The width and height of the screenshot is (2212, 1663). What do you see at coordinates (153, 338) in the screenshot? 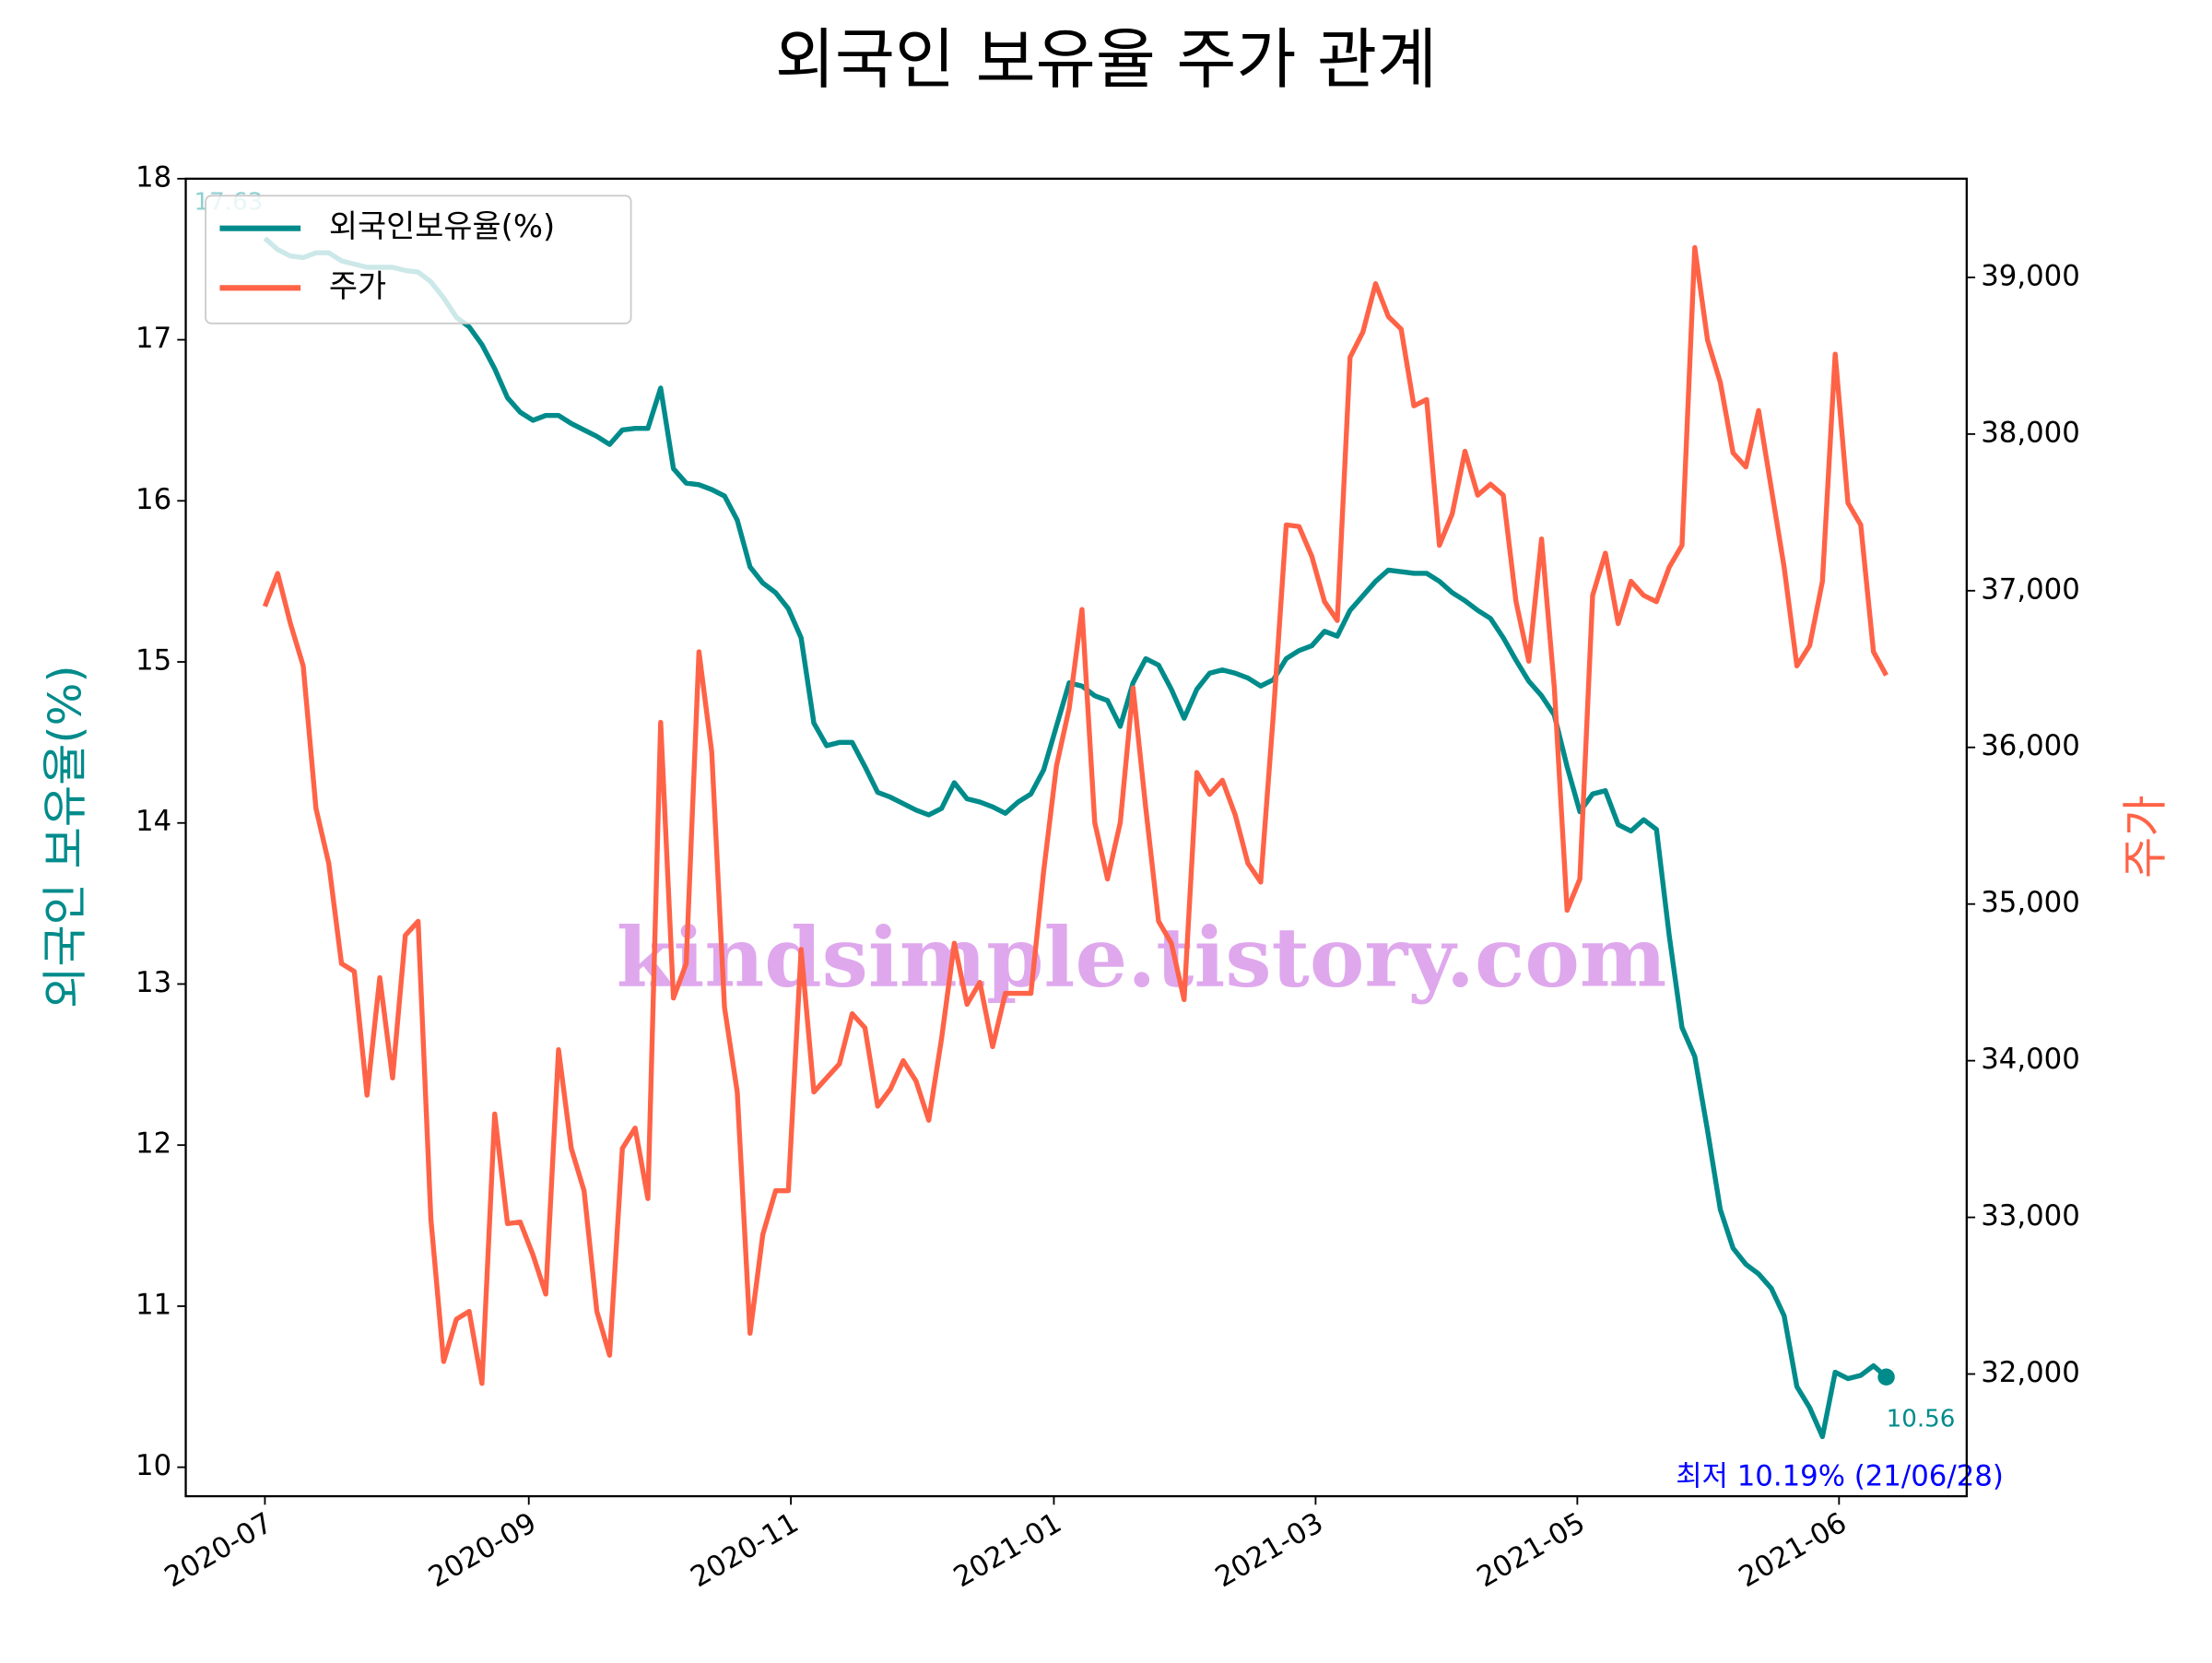
I see `y-tick-label: 17` at bounding box center [153, 338].